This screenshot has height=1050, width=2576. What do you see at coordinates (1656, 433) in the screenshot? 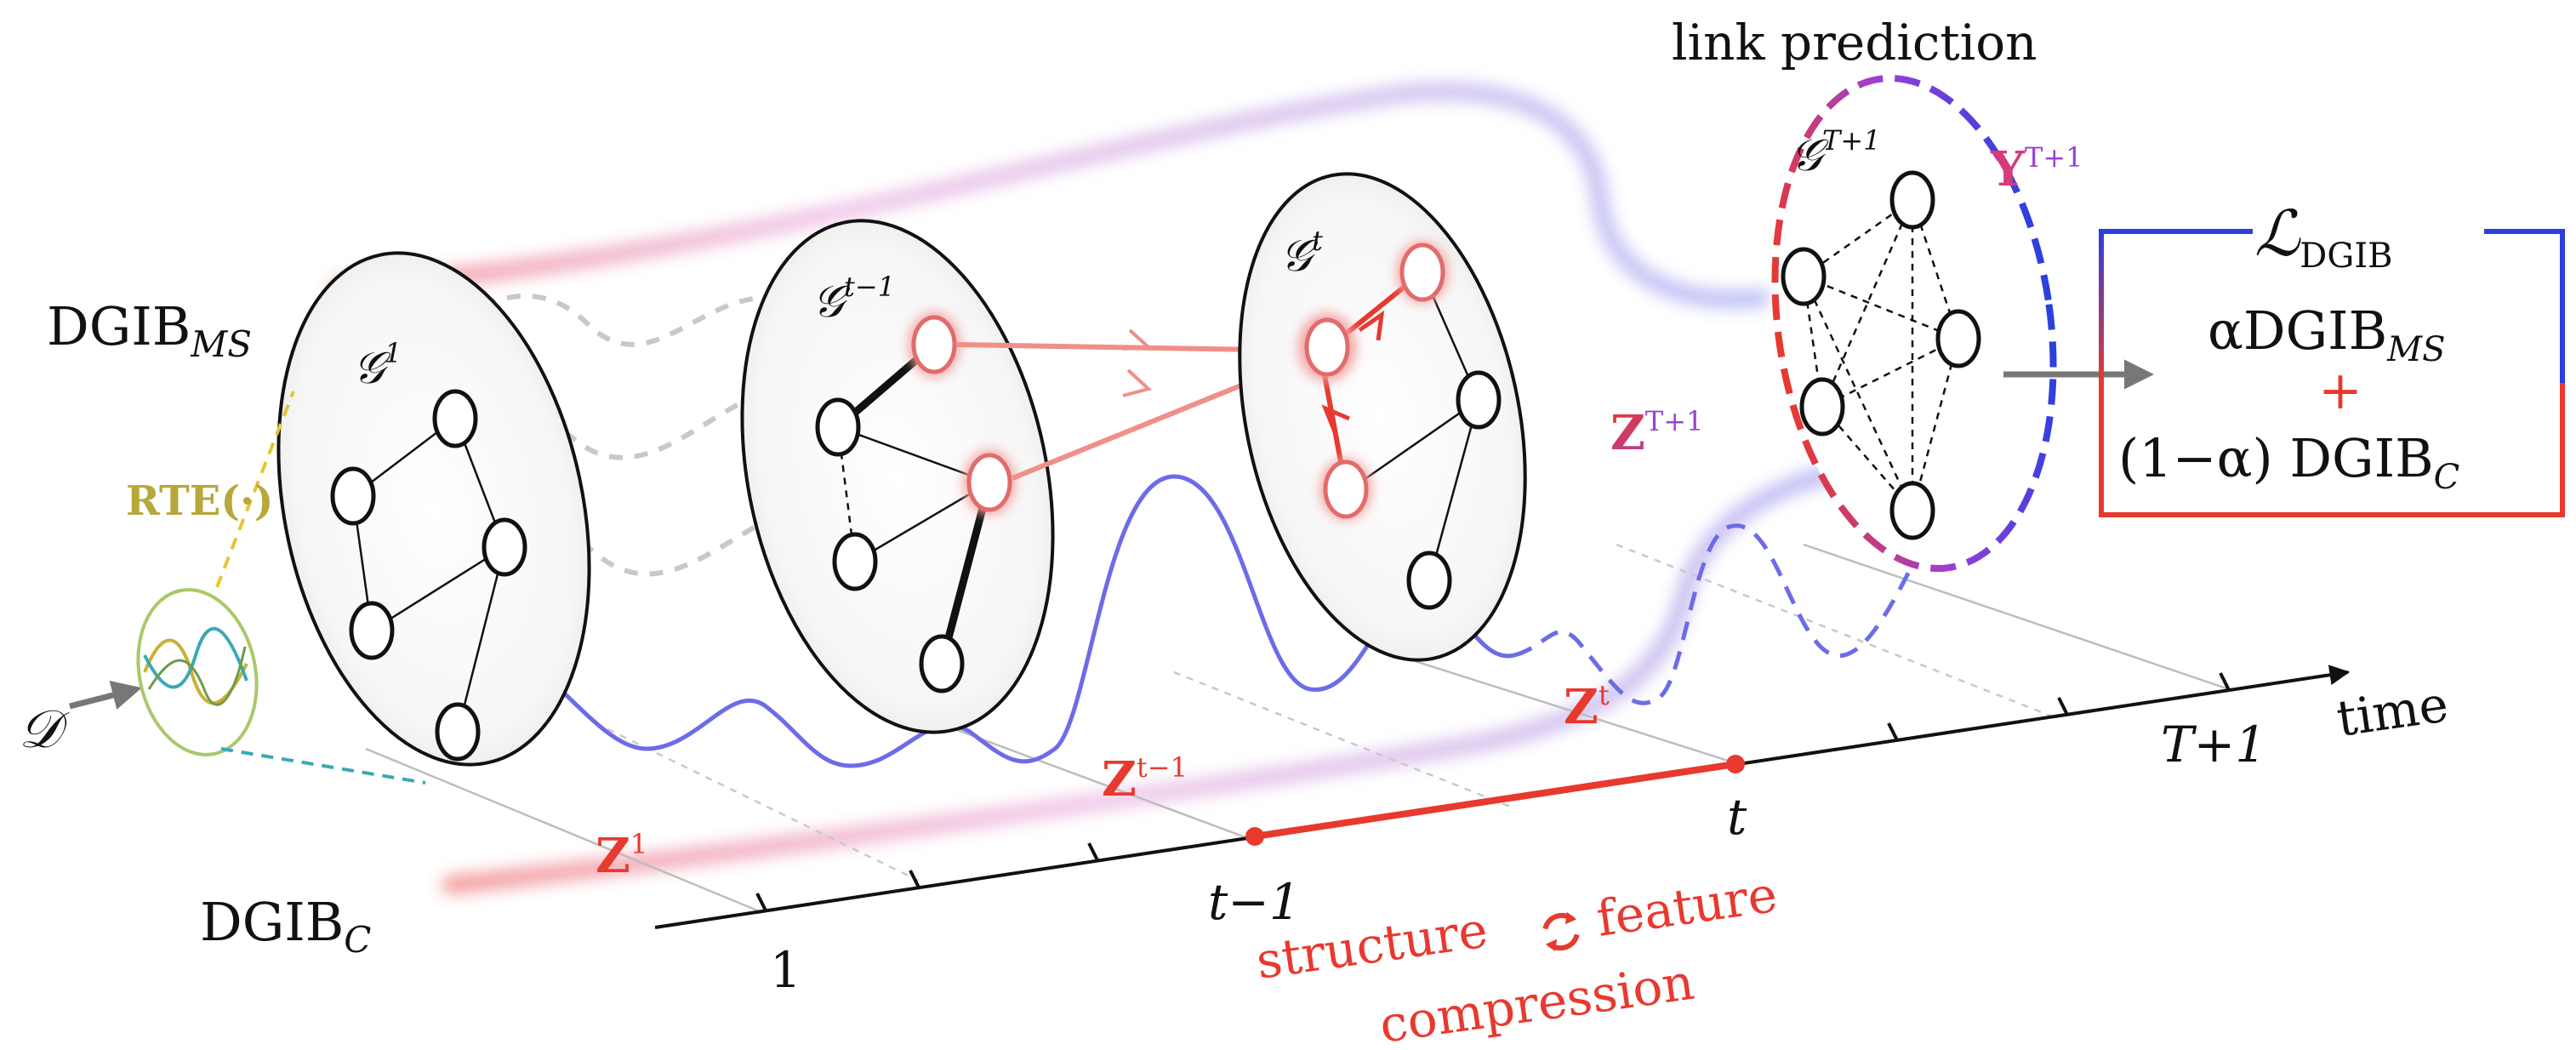
I see `z-T-plus-1-label: ZT+1` at bounding box center [1656, 433].